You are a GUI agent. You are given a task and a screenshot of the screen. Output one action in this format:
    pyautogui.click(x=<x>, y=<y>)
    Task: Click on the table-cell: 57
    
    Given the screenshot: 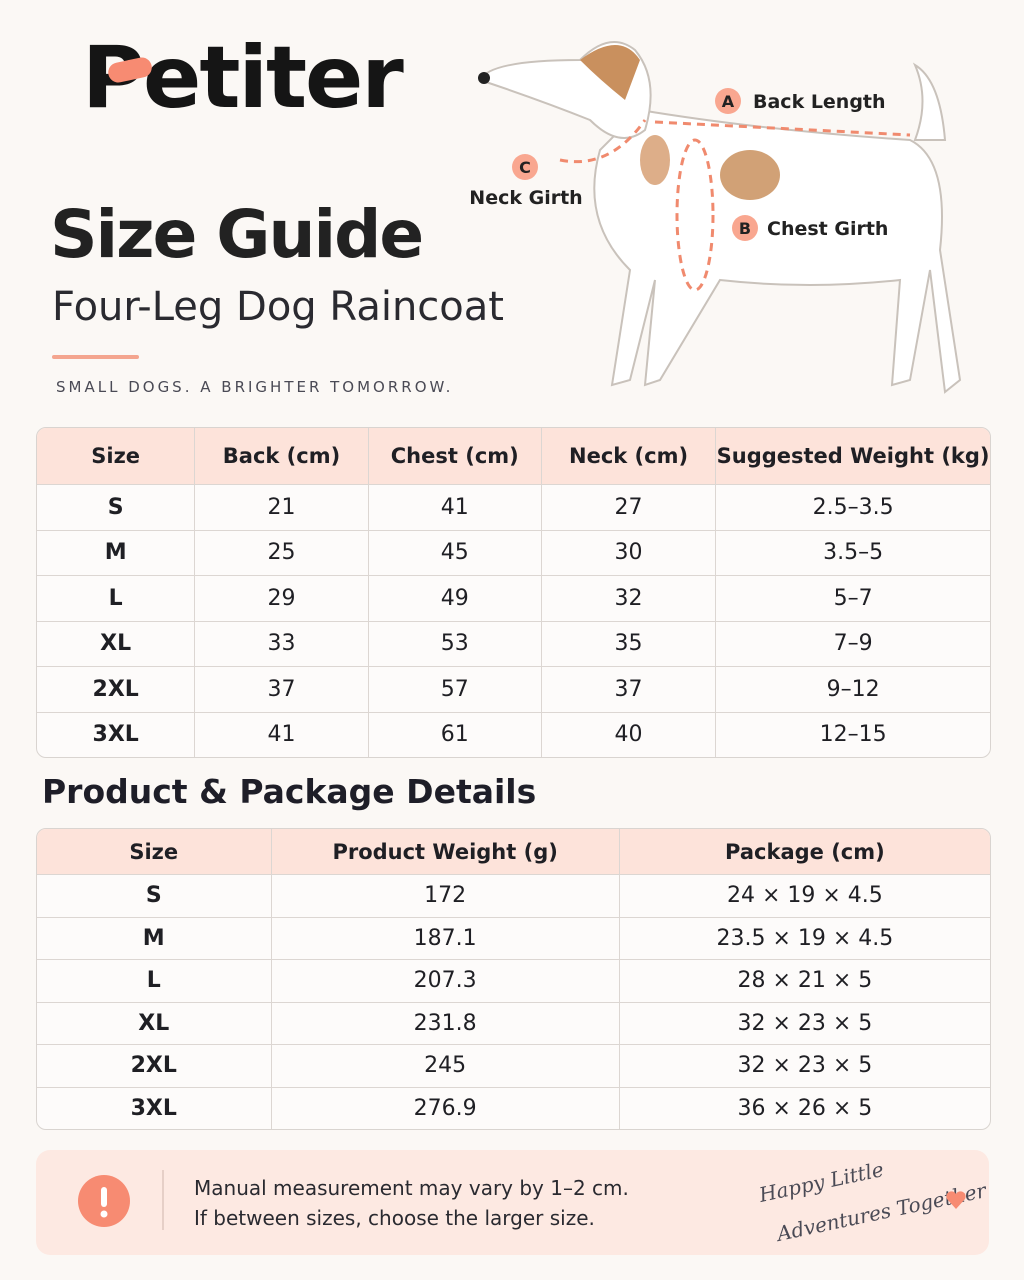 What is the action you would take?
    pyautogui.click(x=454, y=689)
    